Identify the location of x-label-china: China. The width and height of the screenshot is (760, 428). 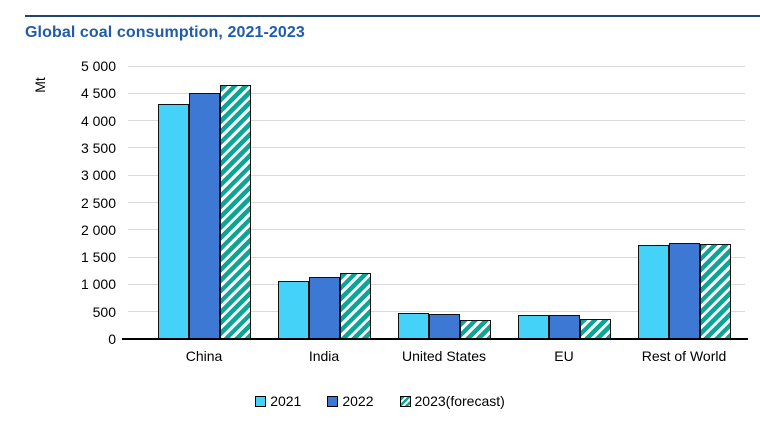
(204, 356).